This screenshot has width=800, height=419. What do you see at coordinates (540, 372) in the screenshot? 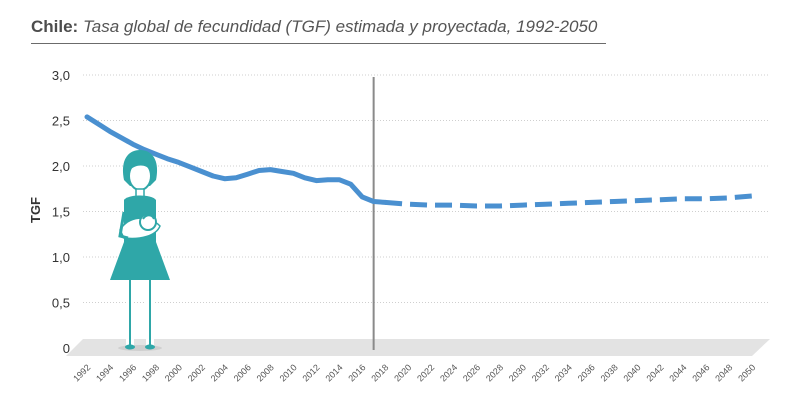
I see `x-tick-label: 2032` at bounding box center [540, 372].